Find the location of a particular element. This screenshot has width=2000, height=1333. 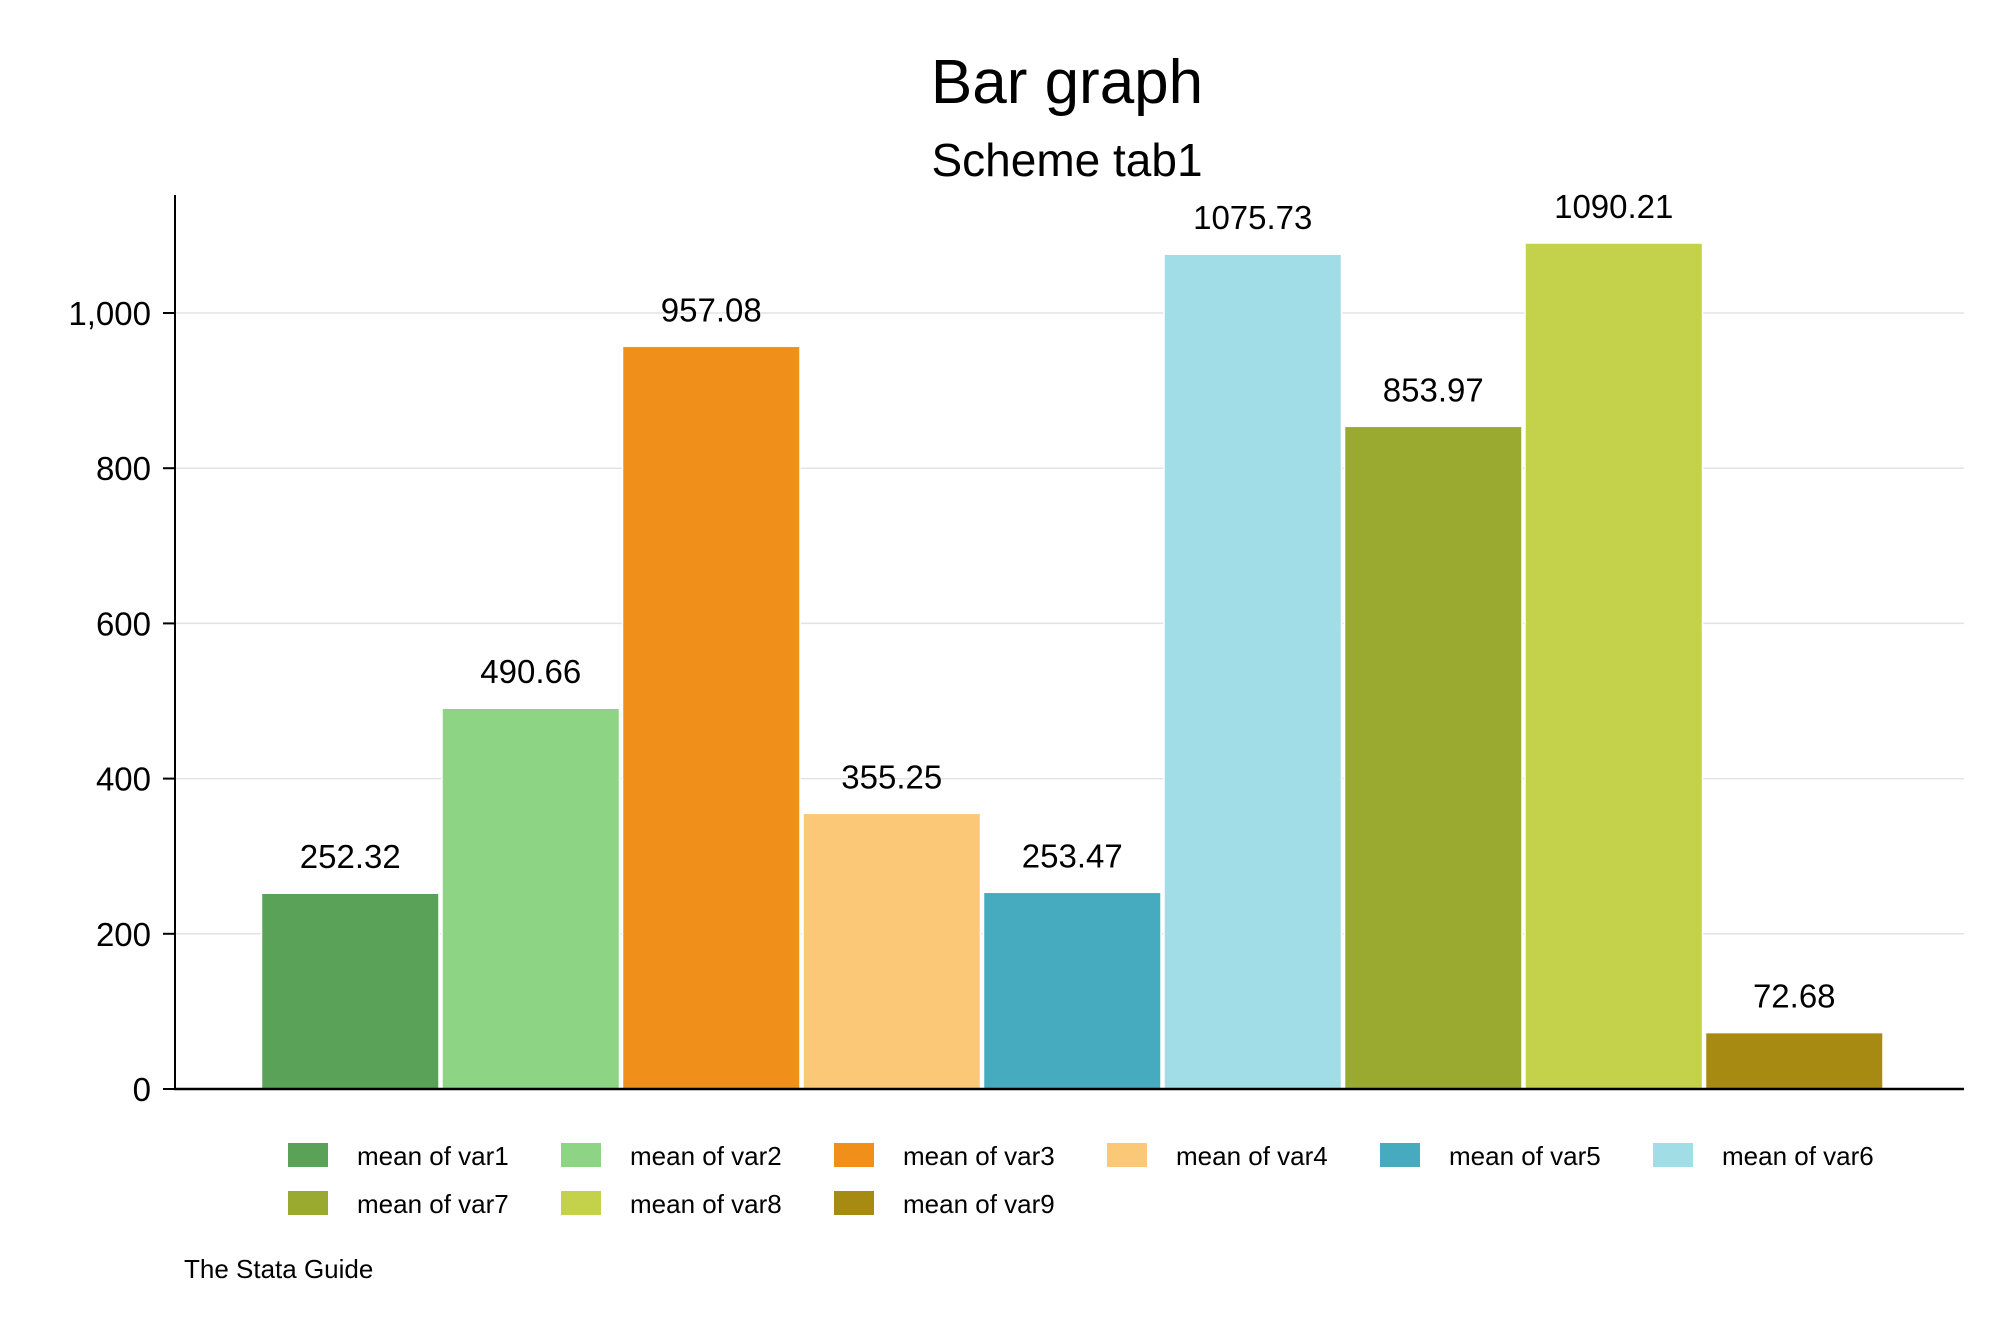

legend-label: mean of var1 is located at coordinates (433, 1156).